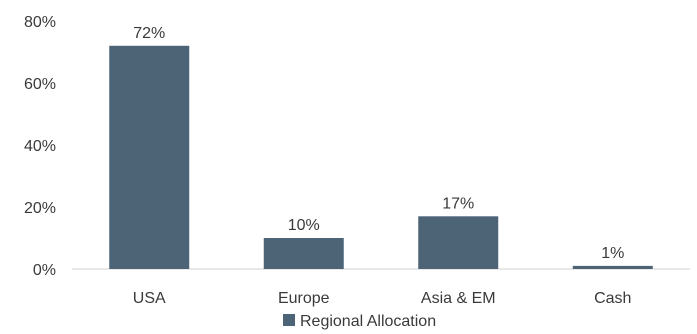  What do you see at coordinates (458, 298) in the screenshot?
I see `category-label: Asia & EM` at bounding box center [458, 298].